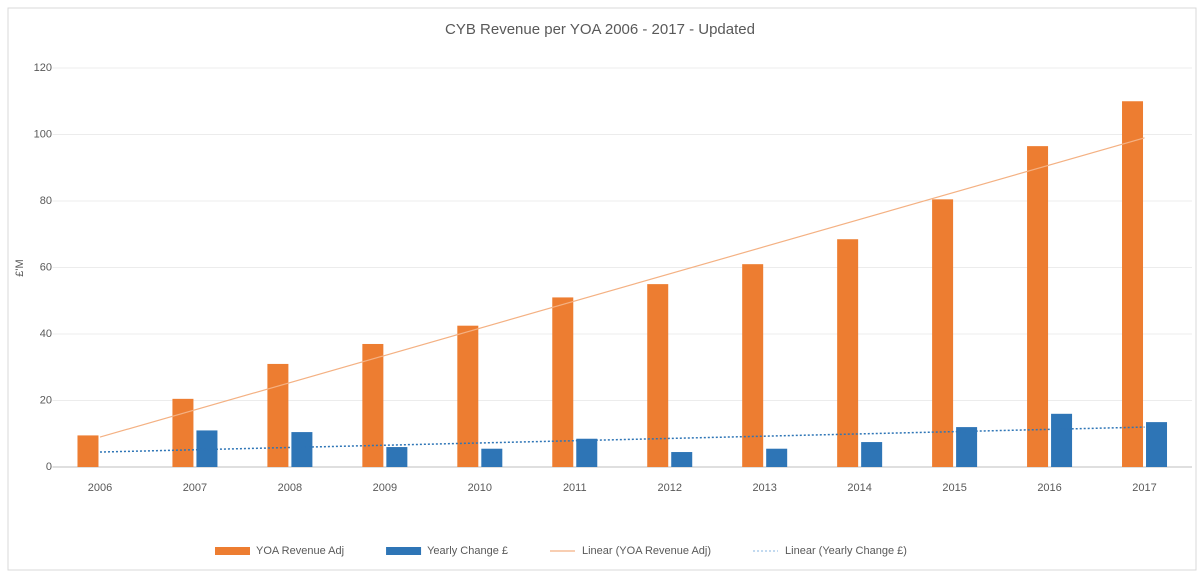  I want to click on x-tick-label: 2006, so click(100, 488).